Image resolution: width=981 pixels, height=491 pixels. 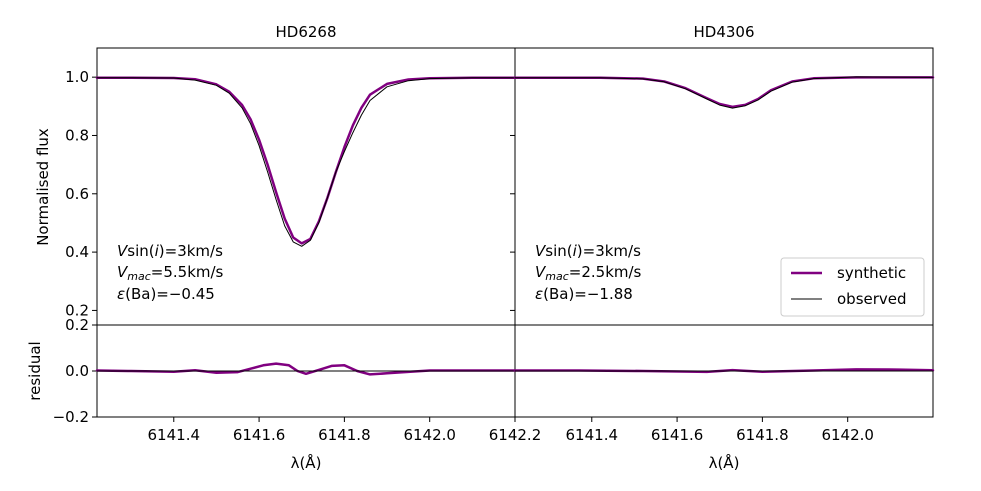 I want to click on annotation-left-vmac: Vmac=5.5km/s, so click(x=170, y=273).